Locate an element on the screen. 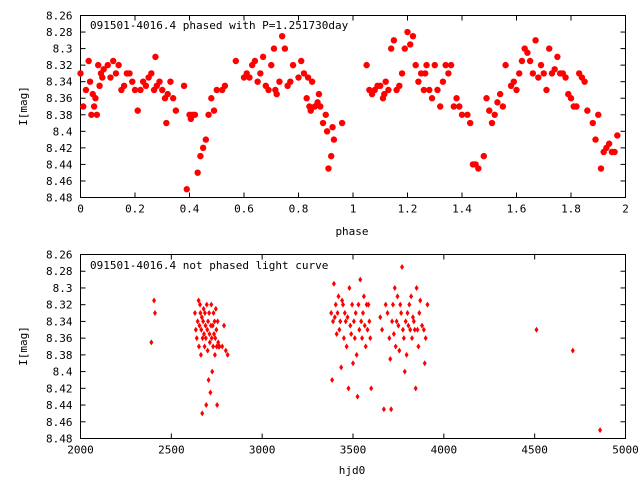 The image size is (640, 480). y-tick-label: 8.48 is located at coordinates (59, 439).